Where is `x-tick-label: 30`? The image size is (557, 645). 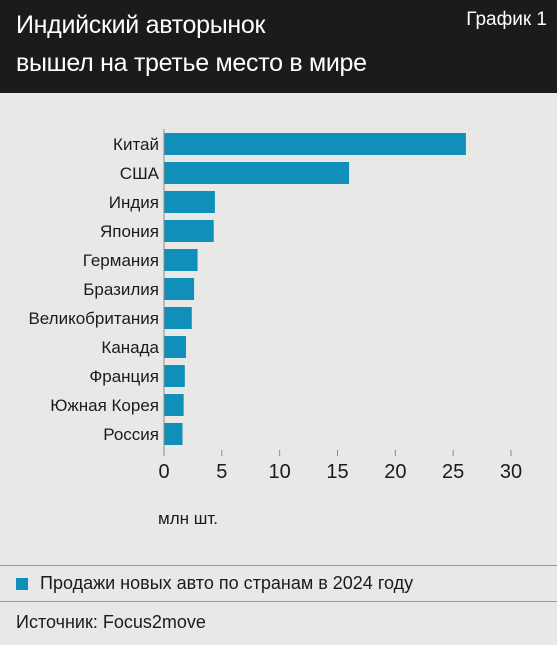
x-tick-label: 30 is located at coordinates (511, 472).